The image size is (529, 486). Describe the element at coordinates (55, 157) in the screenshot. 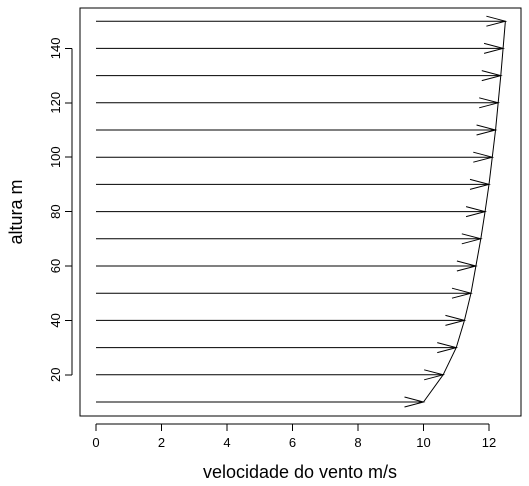

I see `y-tick-label-100: 100` at that location.